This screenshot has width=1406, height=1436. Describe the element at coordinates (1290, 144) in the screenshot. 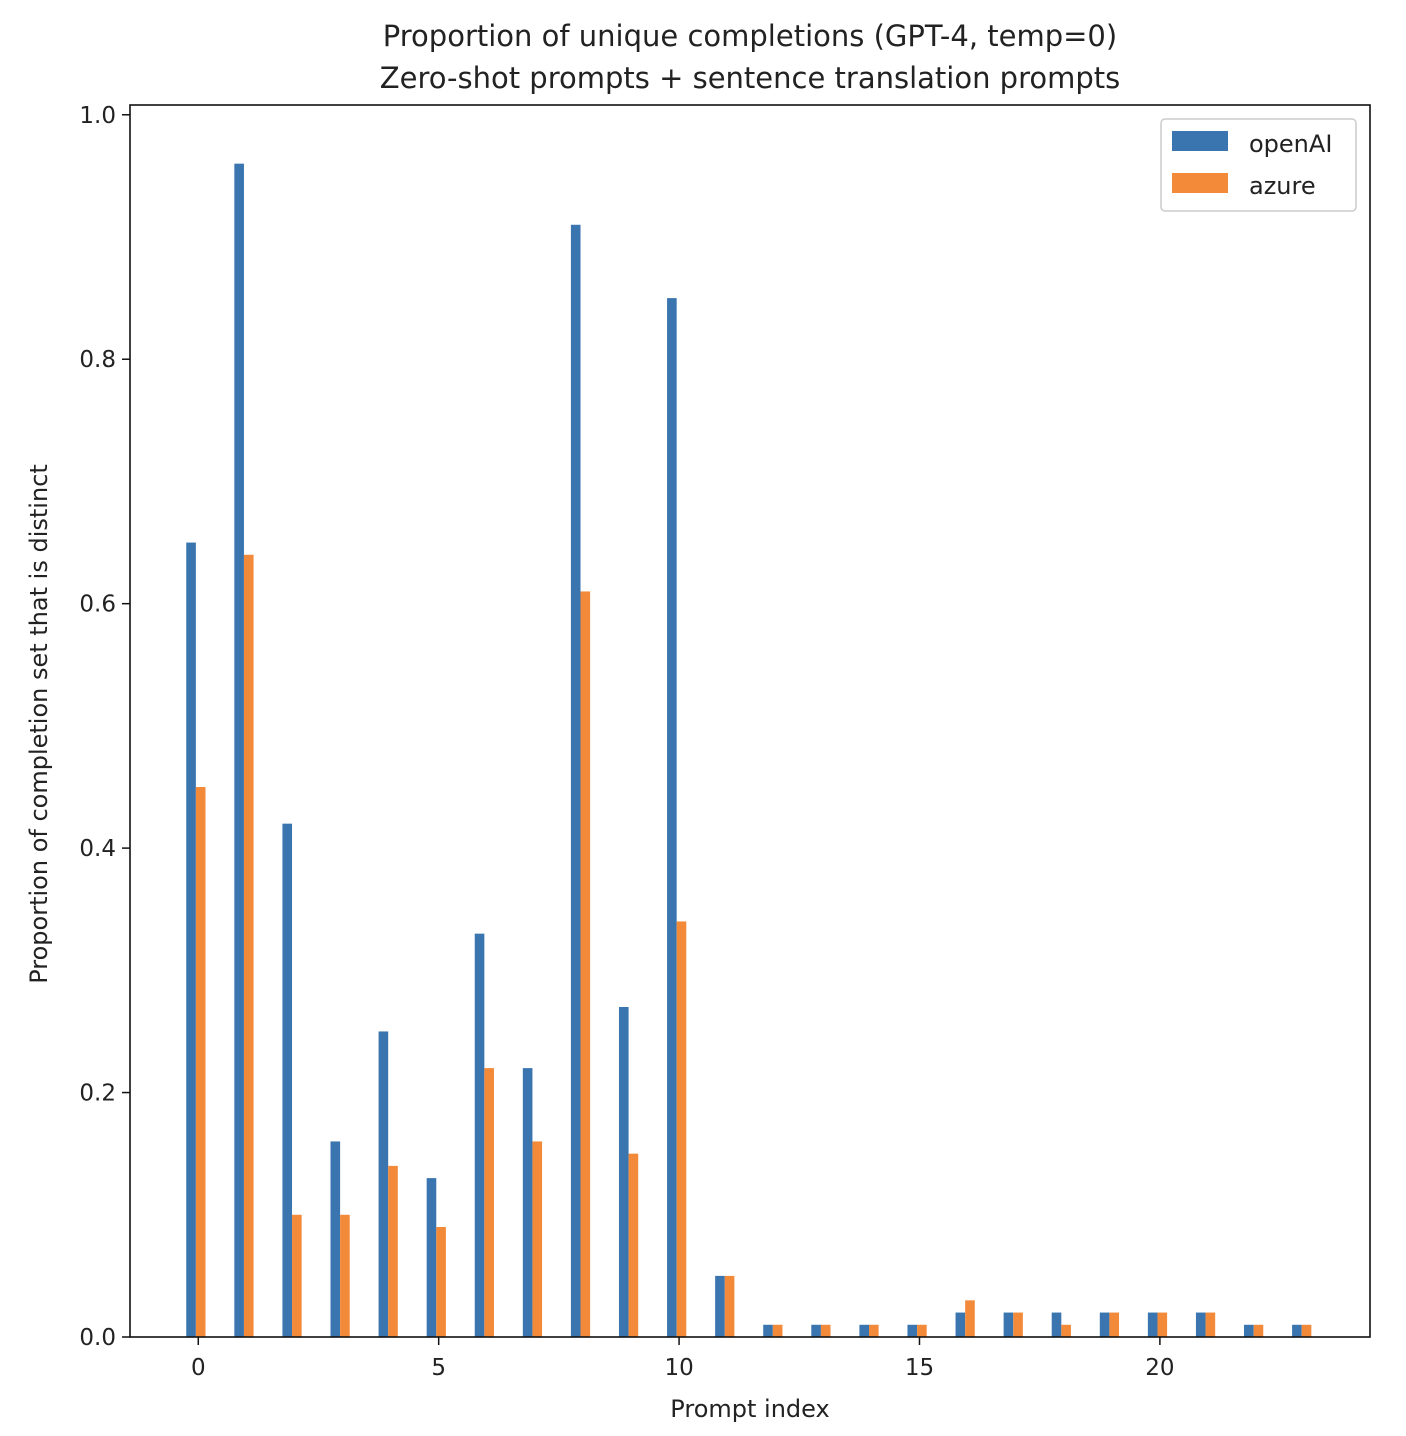

I see `legend-label-openai: openAI` at that location.